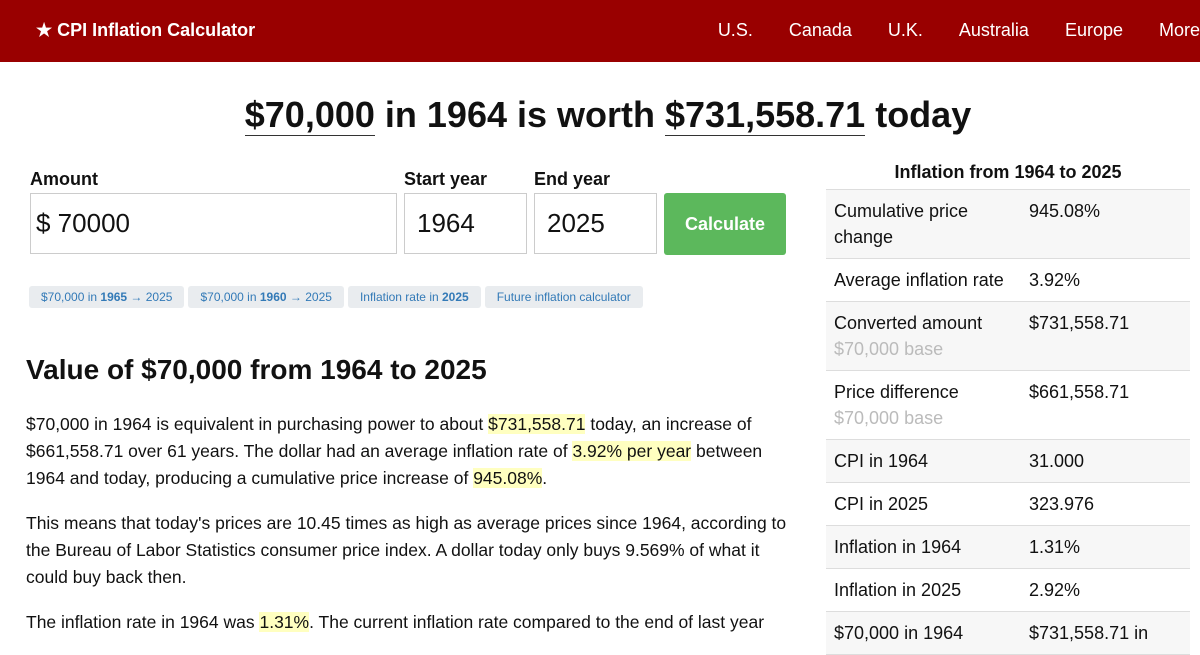 The width and height of the screenshot is (1200, 655). Describe the element at coordinates (931, 504) in the screenshot. I see `row-label-cell: CPI in 2025` at that location.